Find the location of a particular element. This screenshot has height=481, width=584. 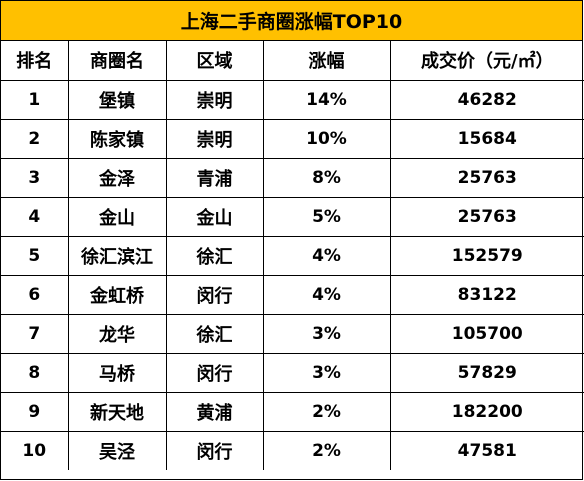

cell-price: 15684 is located at coordinates (486, 138).